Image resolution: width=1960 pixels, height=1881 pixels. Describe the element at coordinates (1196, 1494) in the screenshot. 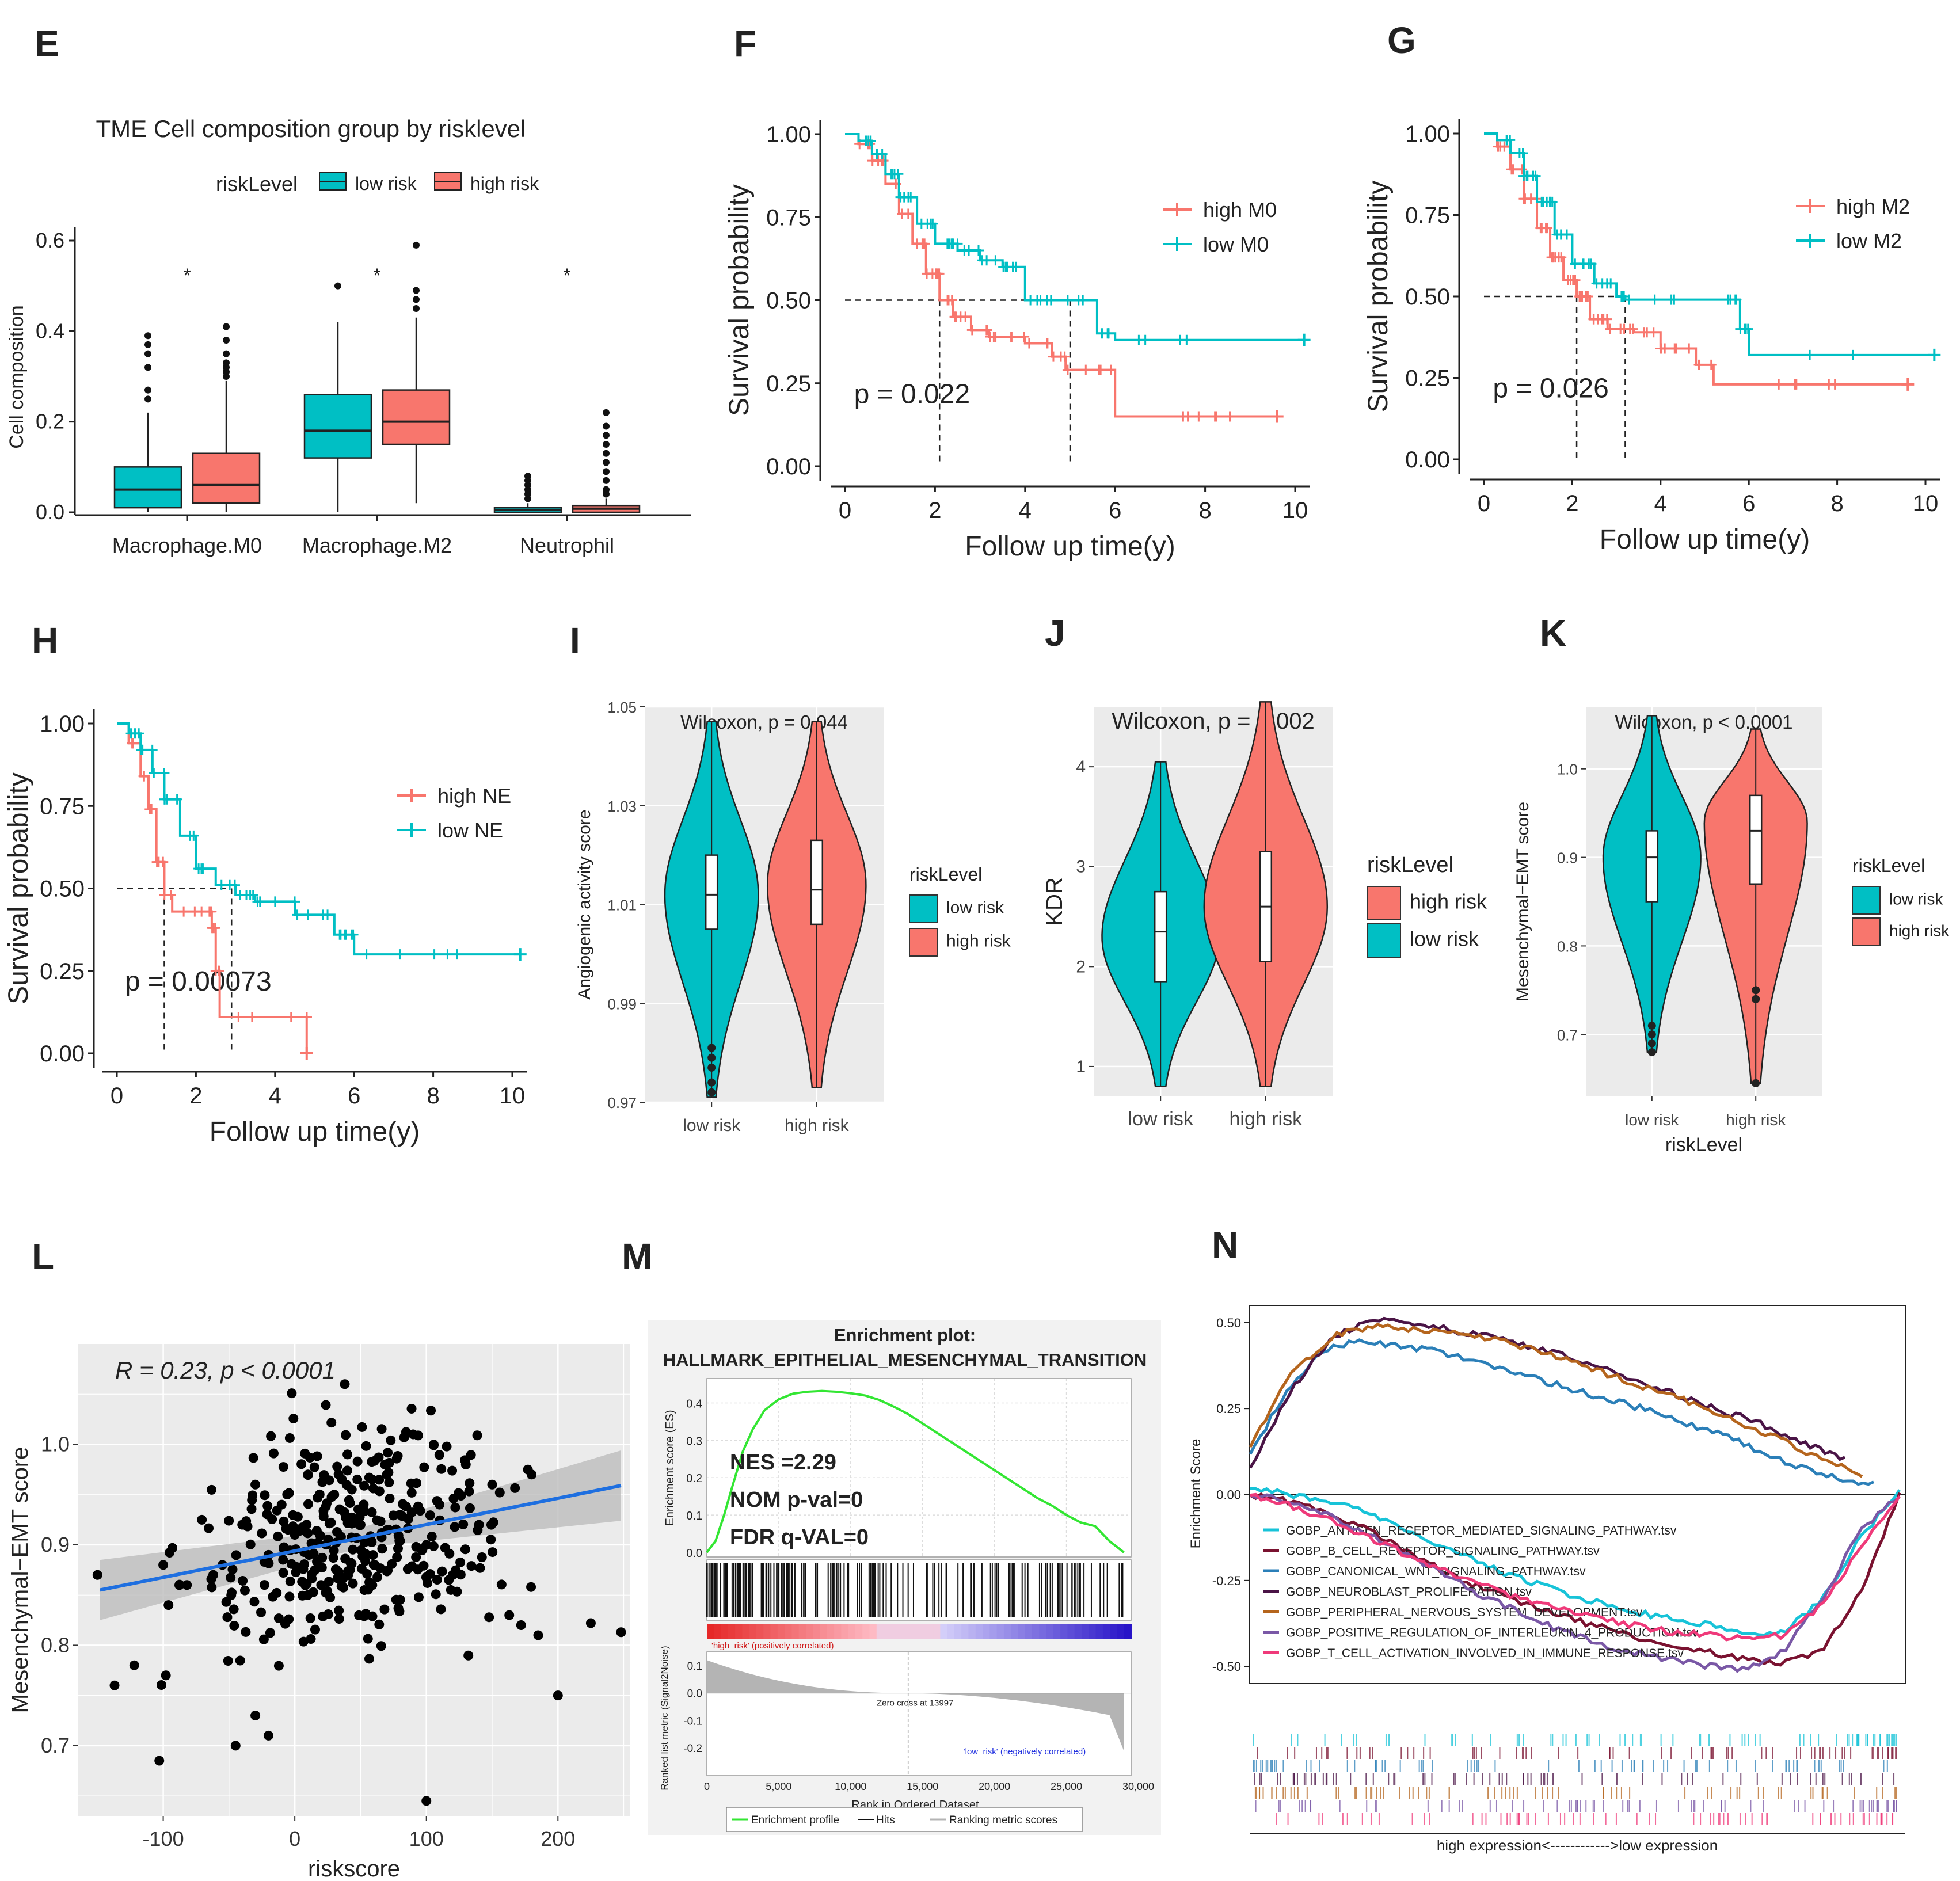

I see `y-axis-label: Enrichment Score` at that location.